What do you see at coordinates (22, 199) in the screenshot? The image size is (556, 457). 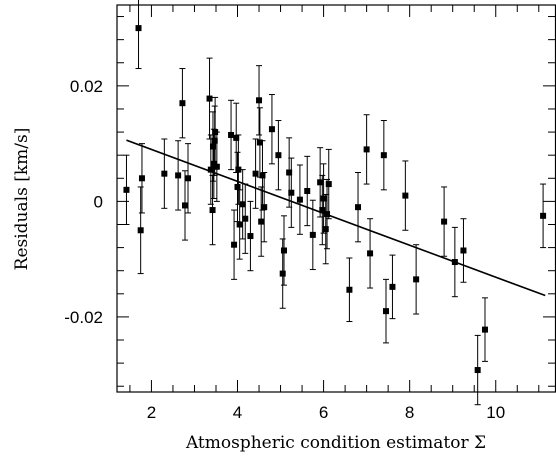 I see `y-axis-label: Residuals [km/s]` at bounding box center [22, 199].